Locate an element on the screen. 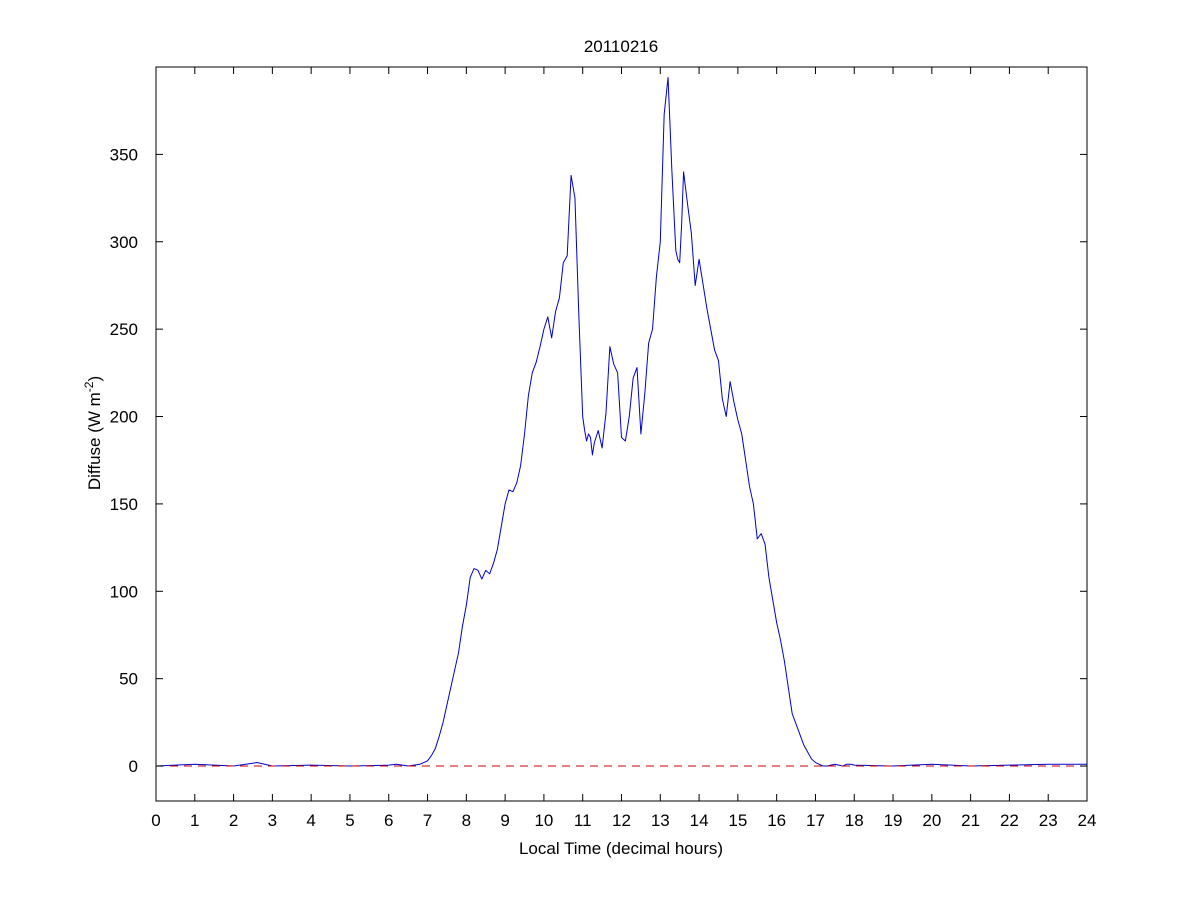  x-tick-label: 5 is located at coordinates (349, 820).